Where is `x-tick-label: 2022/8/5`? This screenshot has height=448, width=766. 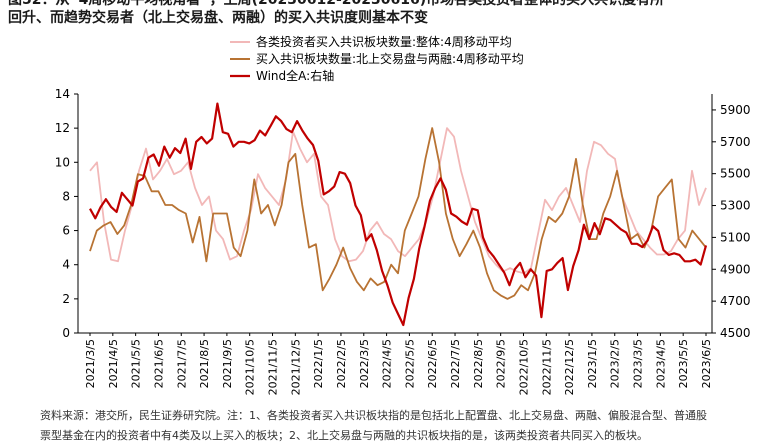 x-tick-label: 2022/8/5 is located at coordinates (478, 363).